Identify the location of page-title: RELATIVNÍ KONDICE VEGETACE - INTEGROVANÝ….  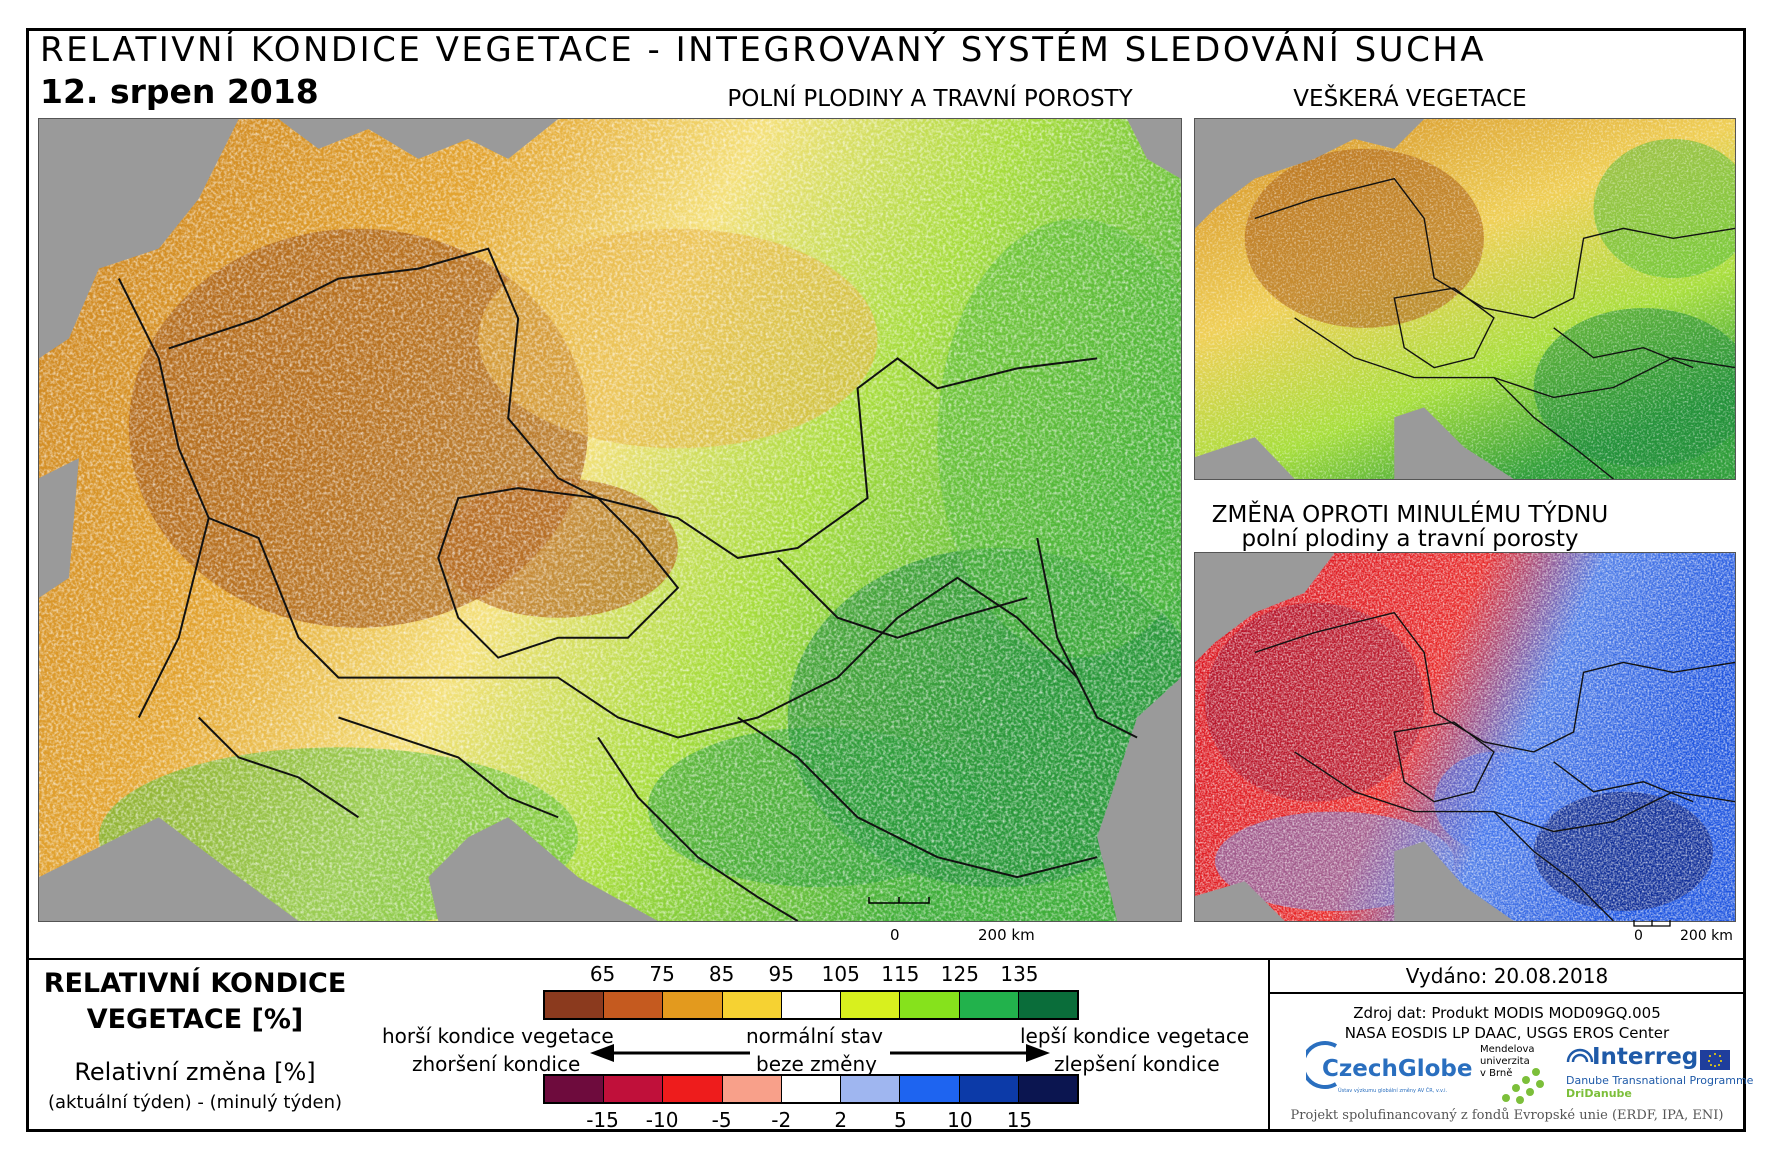
(763, 50).